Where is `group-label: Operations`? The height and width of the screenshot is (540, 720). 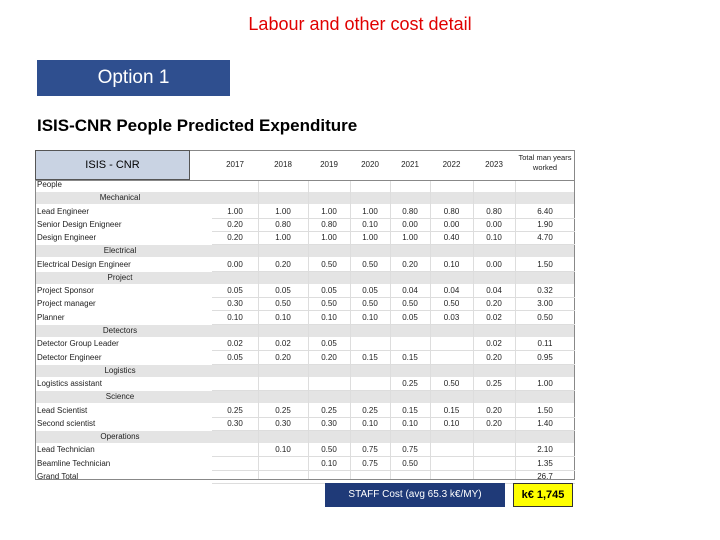
group-label: Operations is located at coordinates (120, 437).